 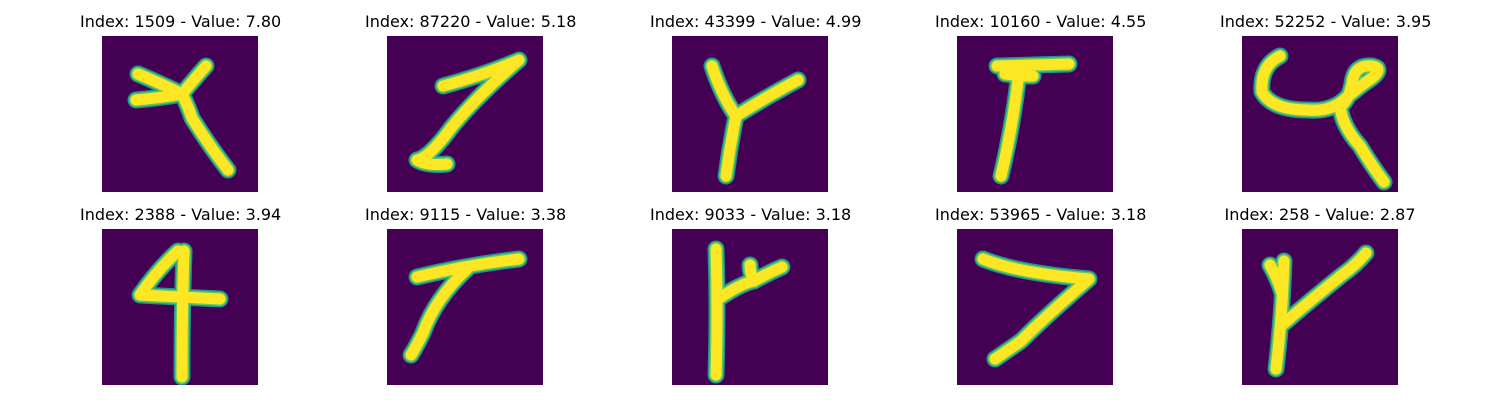 What do you see at coordinates (471, 21) in the screenshot?
I see `panel-title: Index: 87220 - Value: 5.18` at bounding box center [471, 21].